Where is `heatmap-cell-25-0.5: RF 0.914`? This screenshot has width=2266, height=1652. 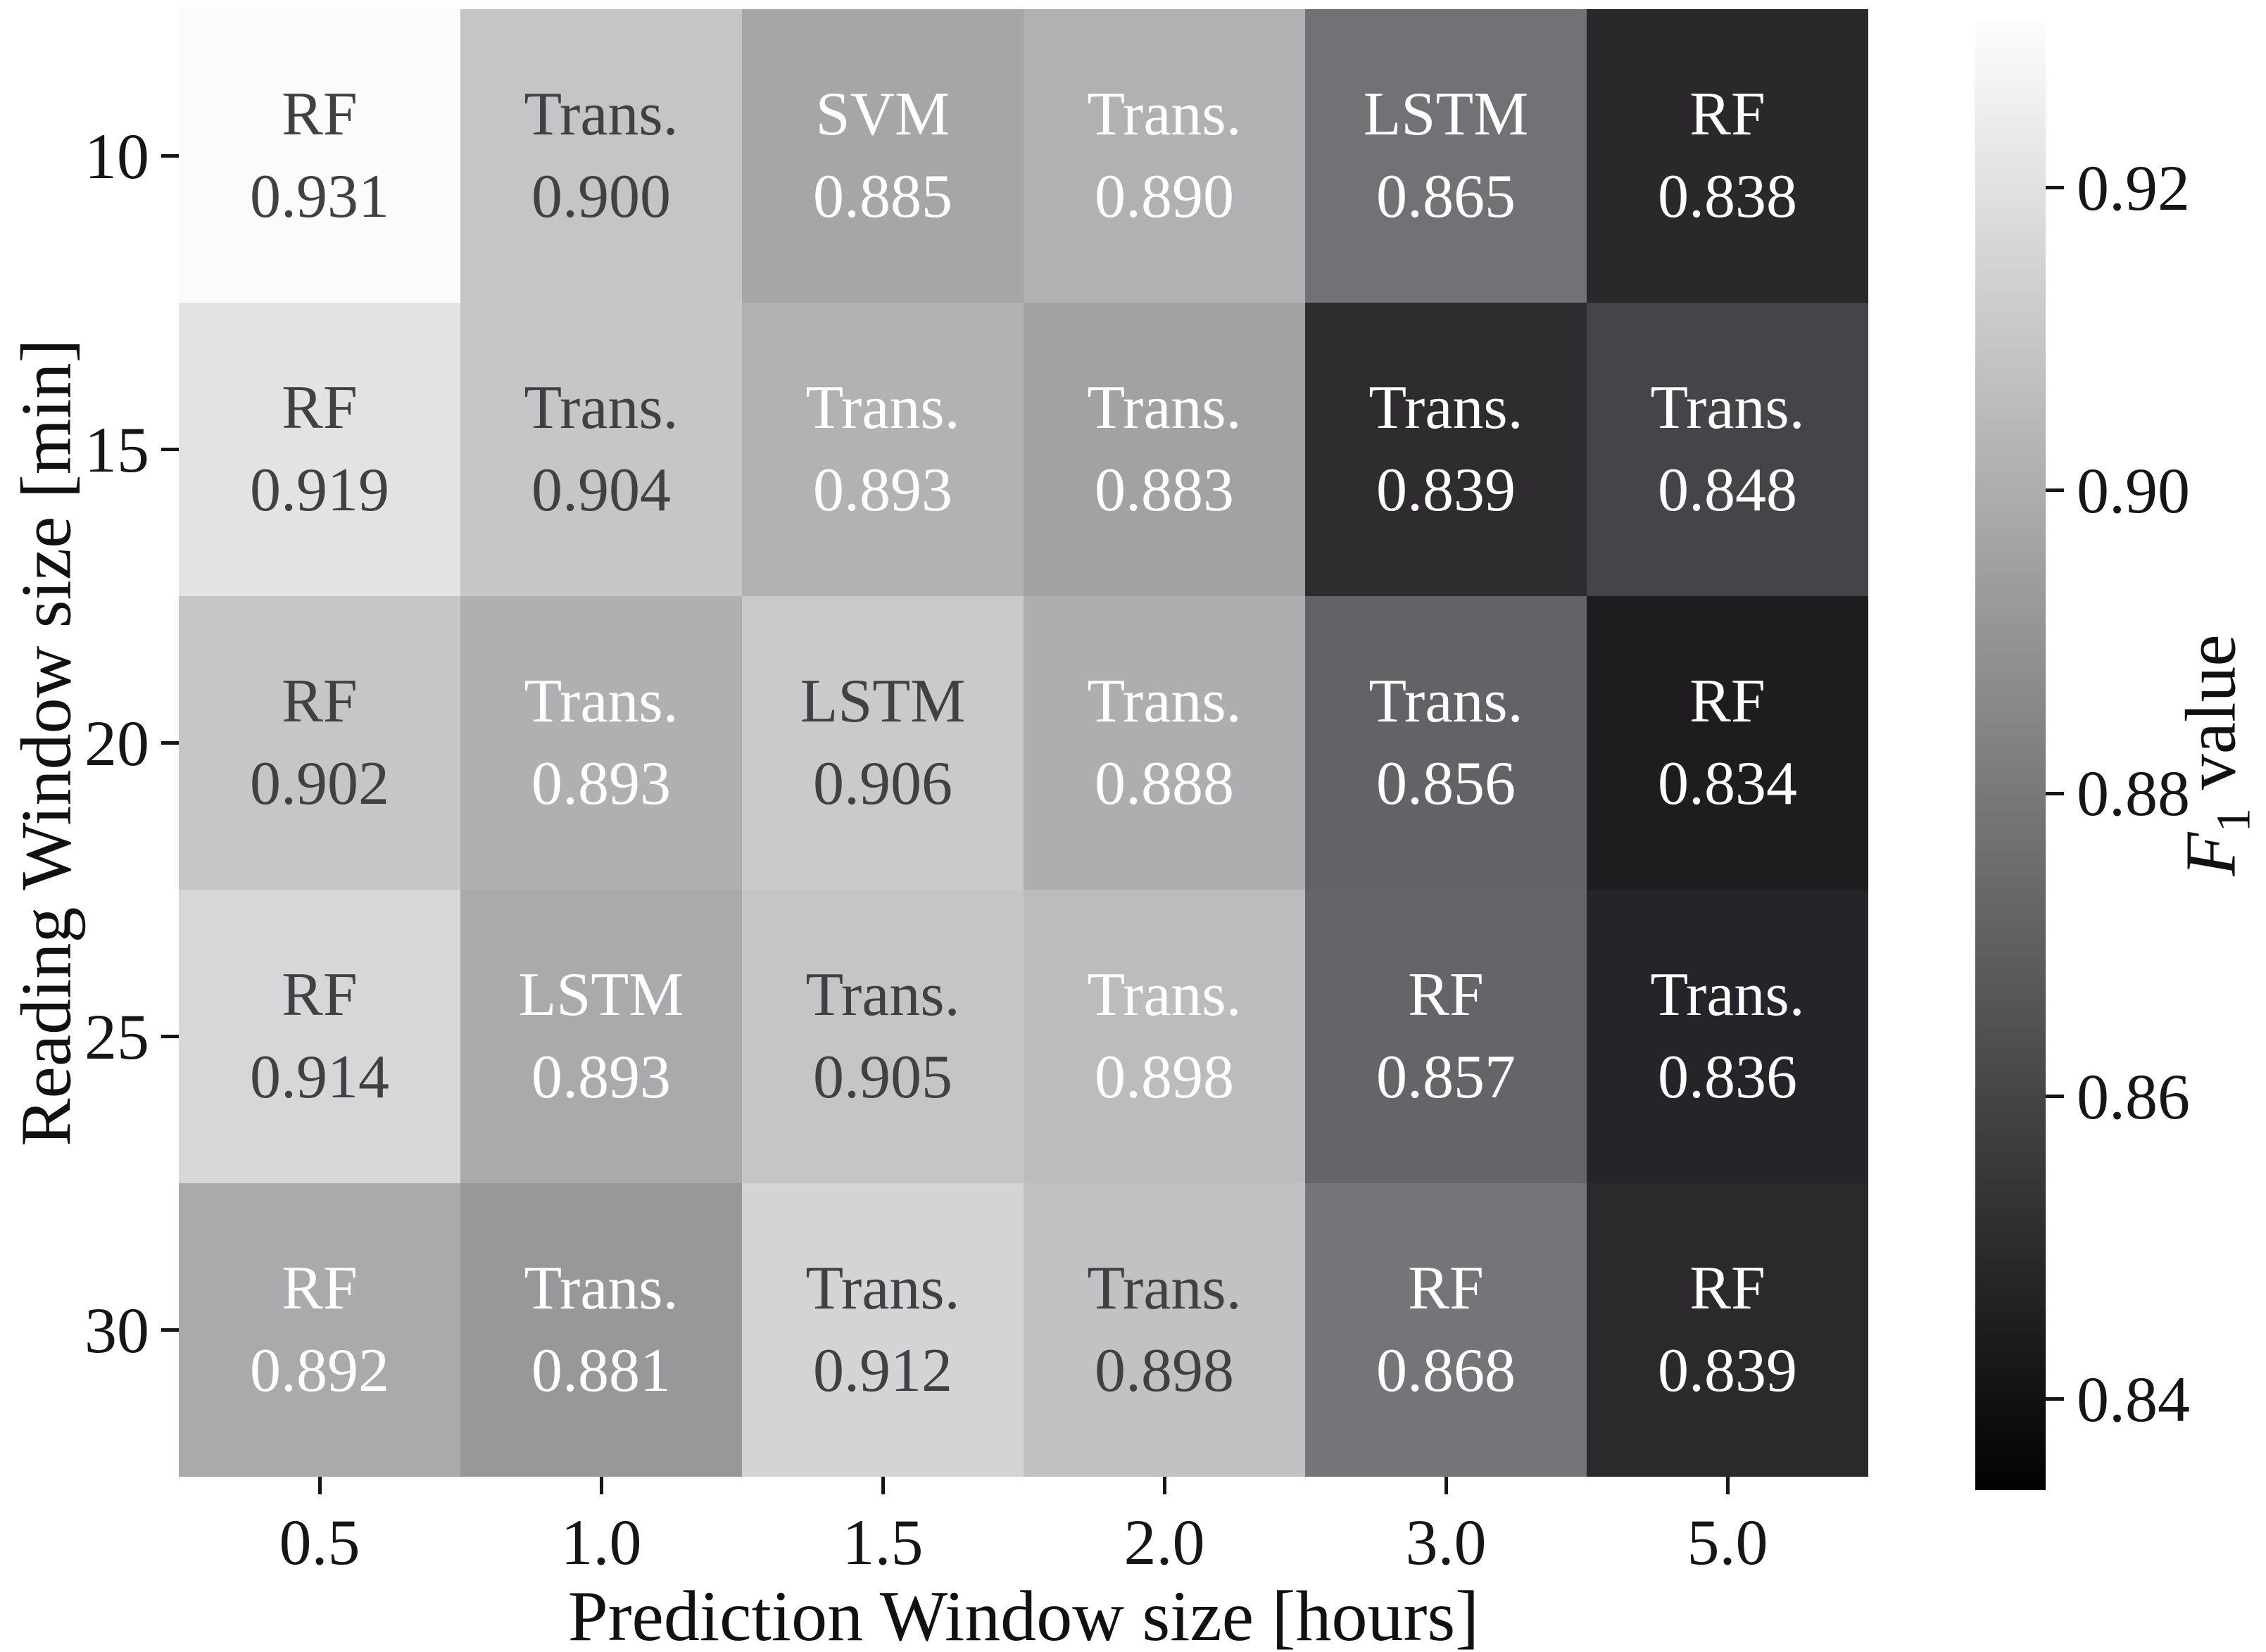
heatmap-cell-25-0.5: RF 0.914 is located at coordinates (319, 1036).